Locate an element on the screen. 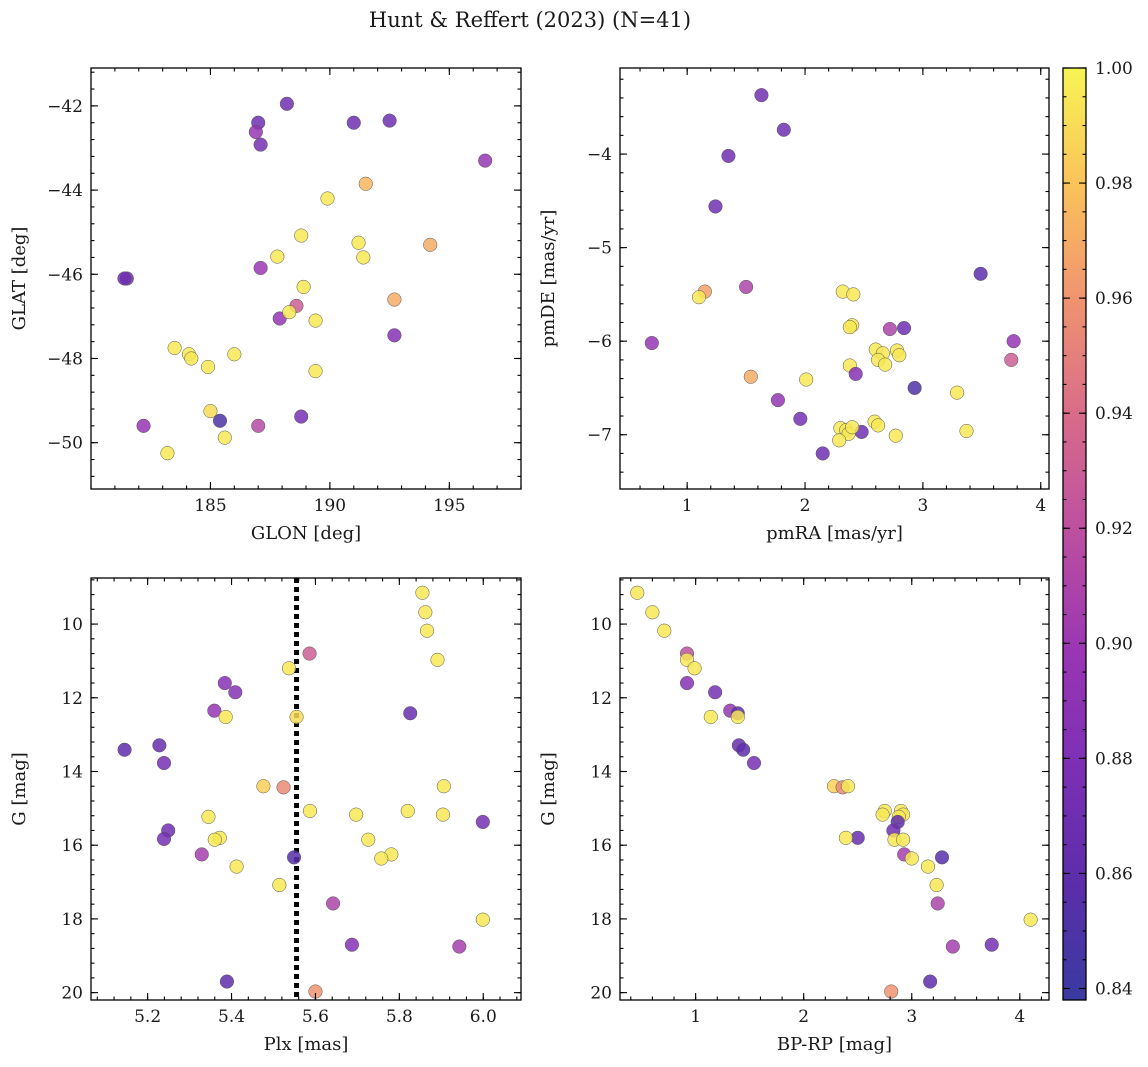  y-tick-label: 20 is located at coordinates (72, 994).